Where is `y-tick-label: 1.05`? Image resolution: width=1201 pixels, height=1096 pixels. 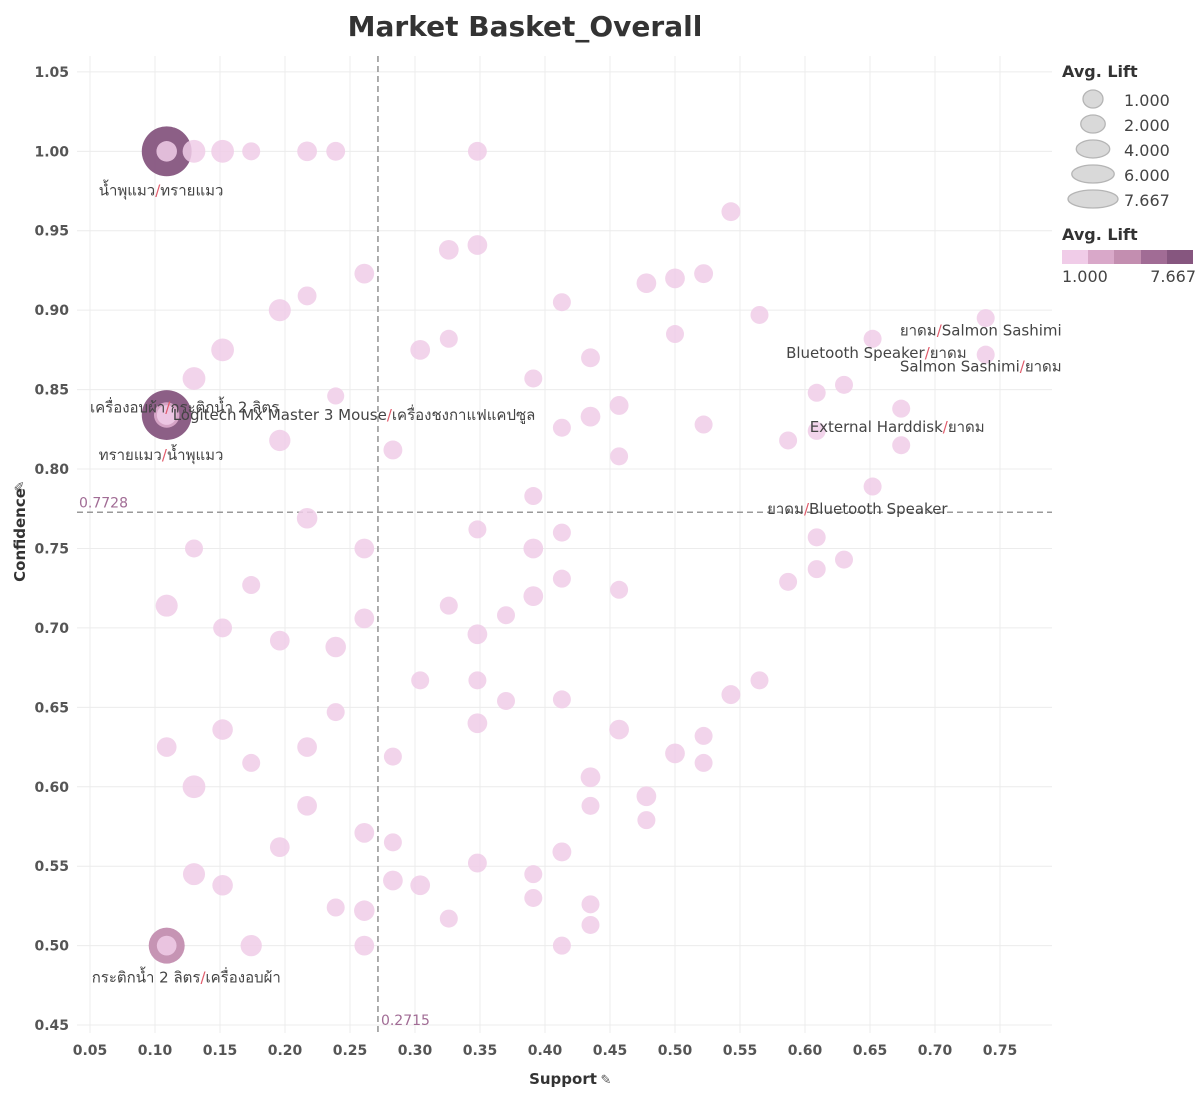
y-tick-label: 1.05 is located at coordinates (51, 73).